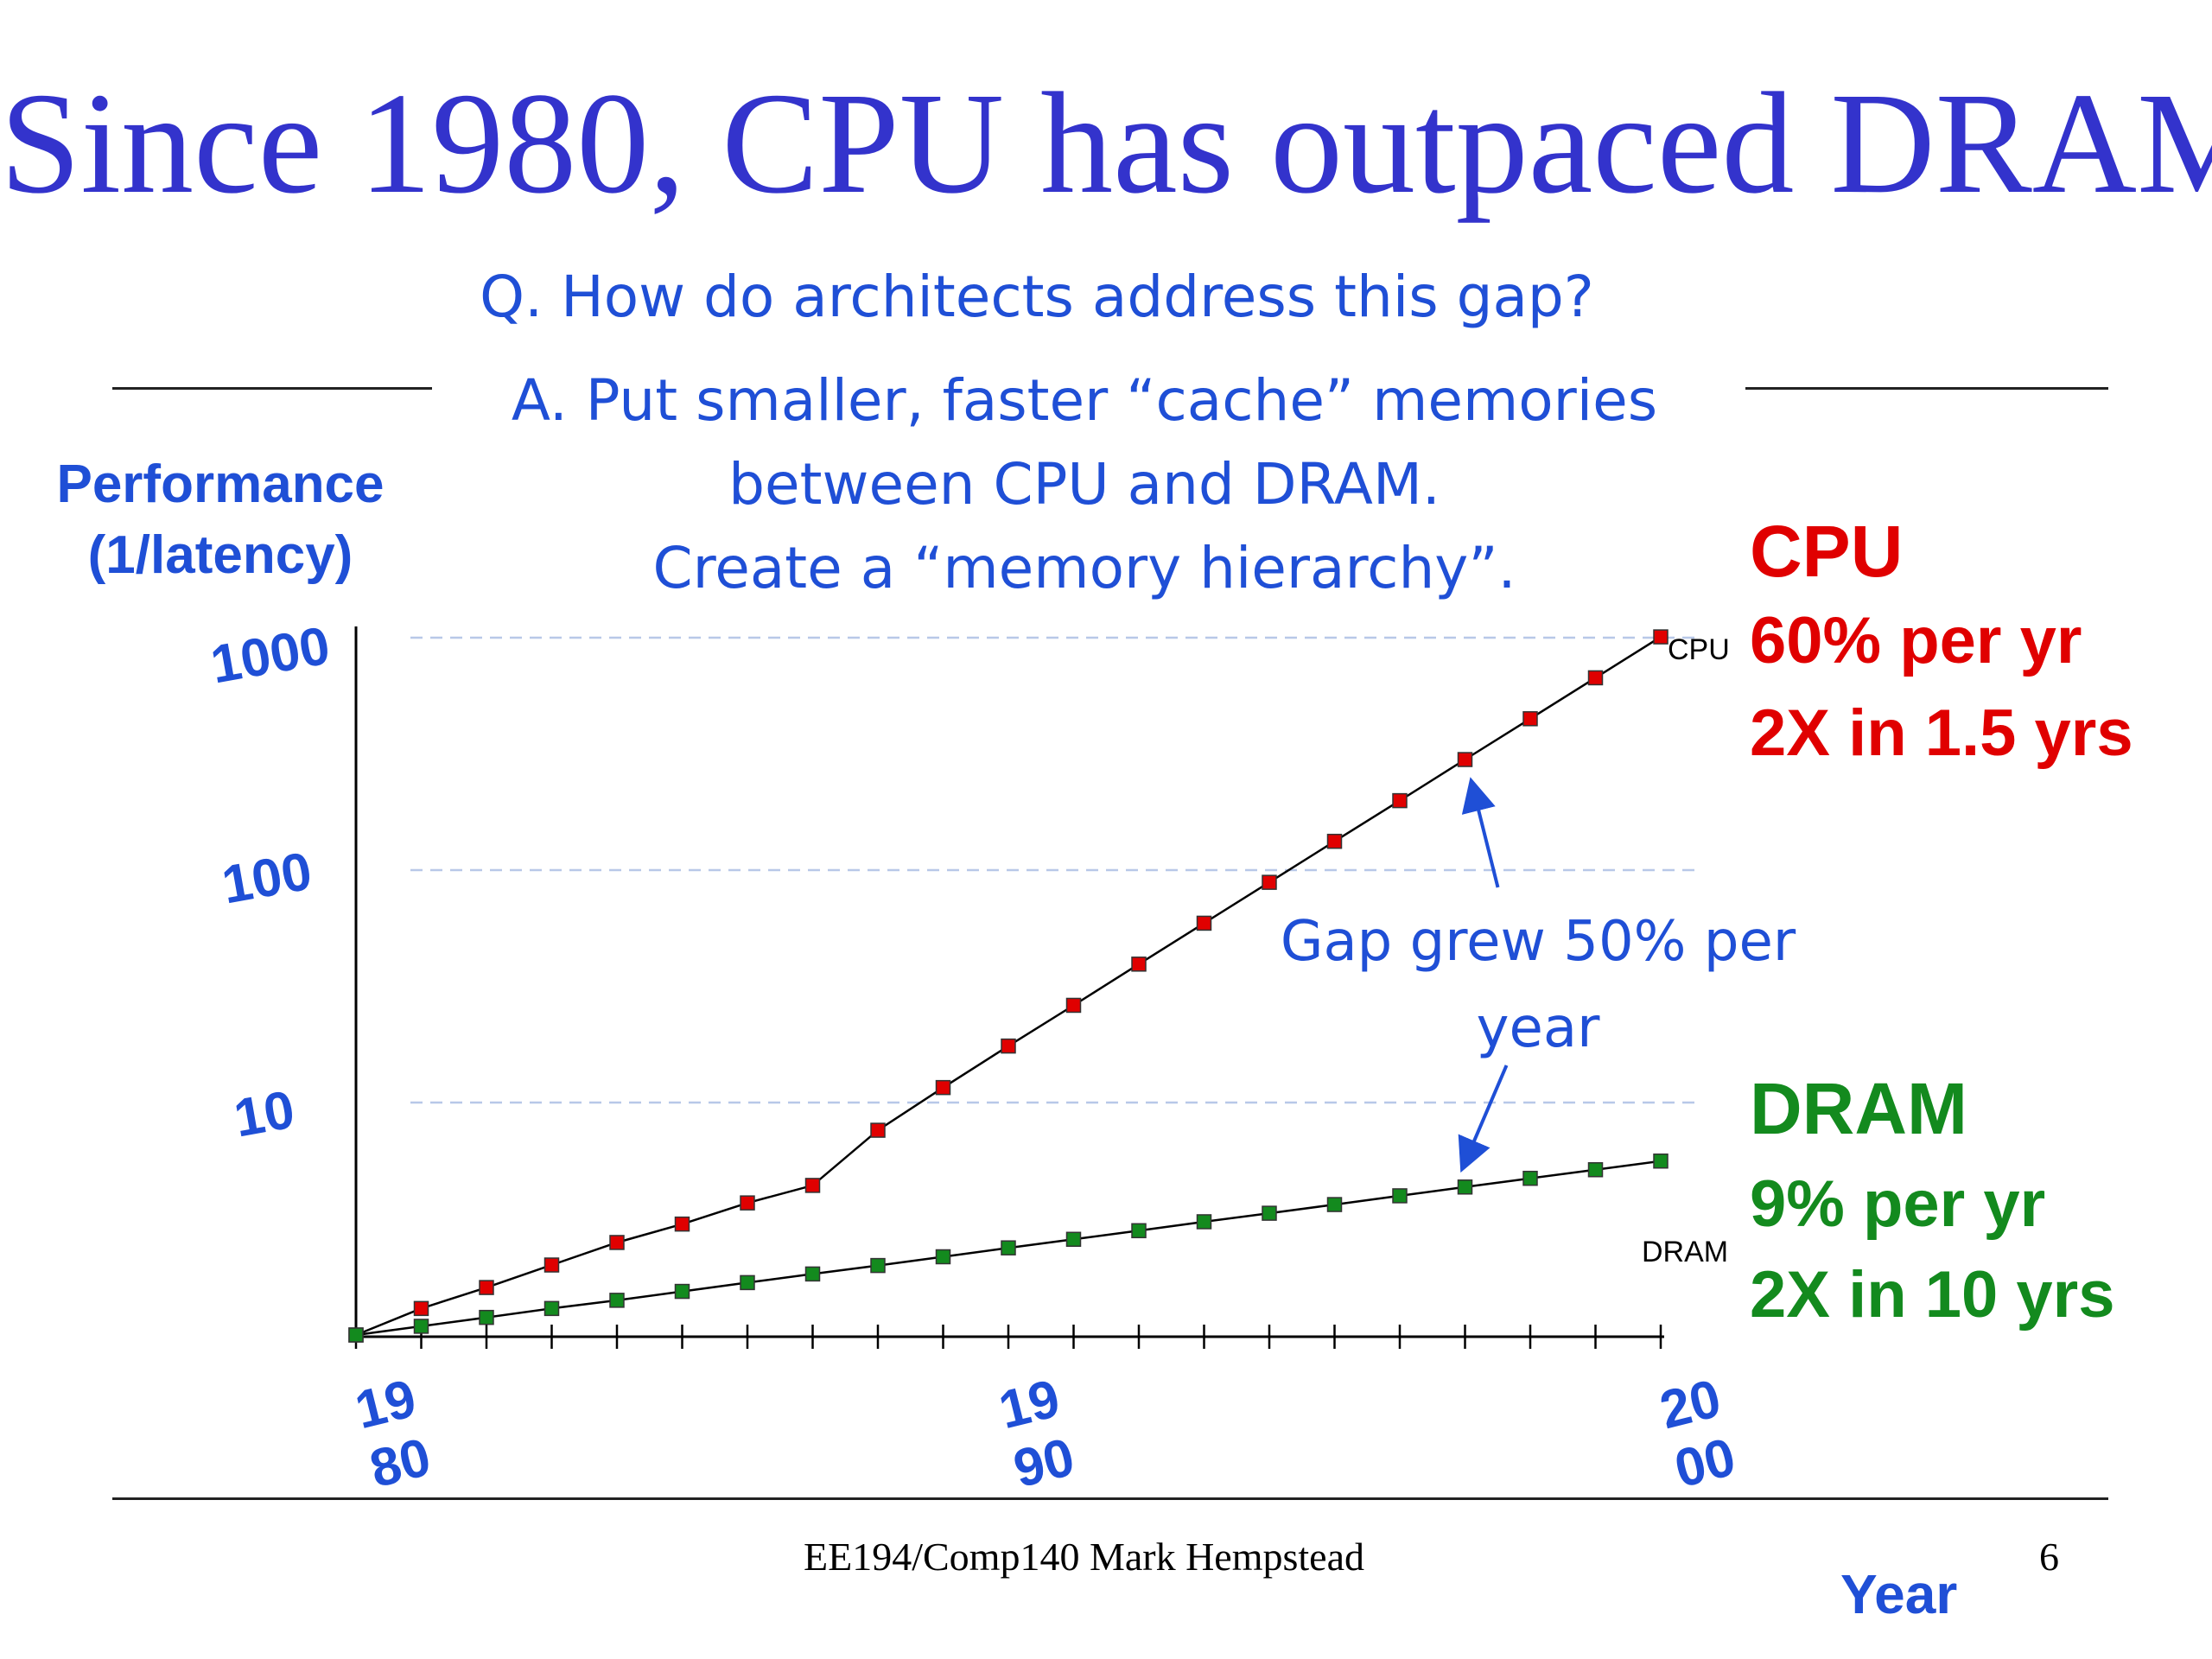 Image resolution: width=2212 pixels, height=1659 pixels. I want to click on dram-series-label: DRAM, so click(1685, 1252).